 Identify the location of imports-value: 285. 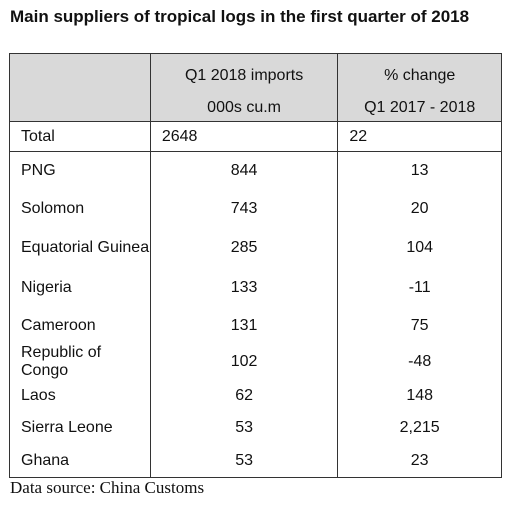
(244, 248).